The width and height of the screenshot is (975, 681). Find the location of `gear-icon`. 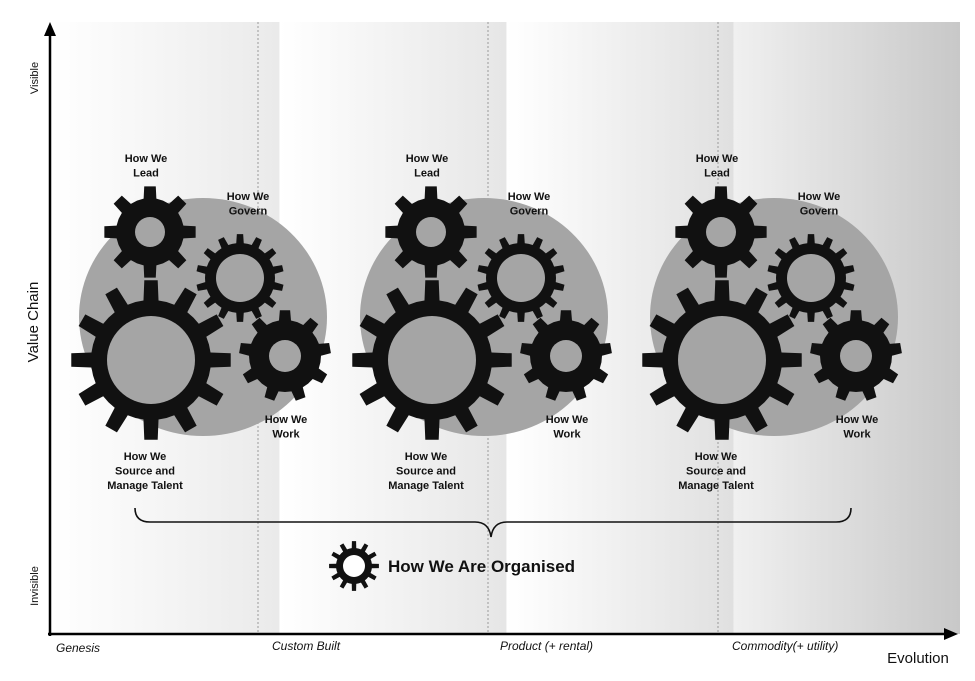

gear-icon is located at coordinates (354, 566).